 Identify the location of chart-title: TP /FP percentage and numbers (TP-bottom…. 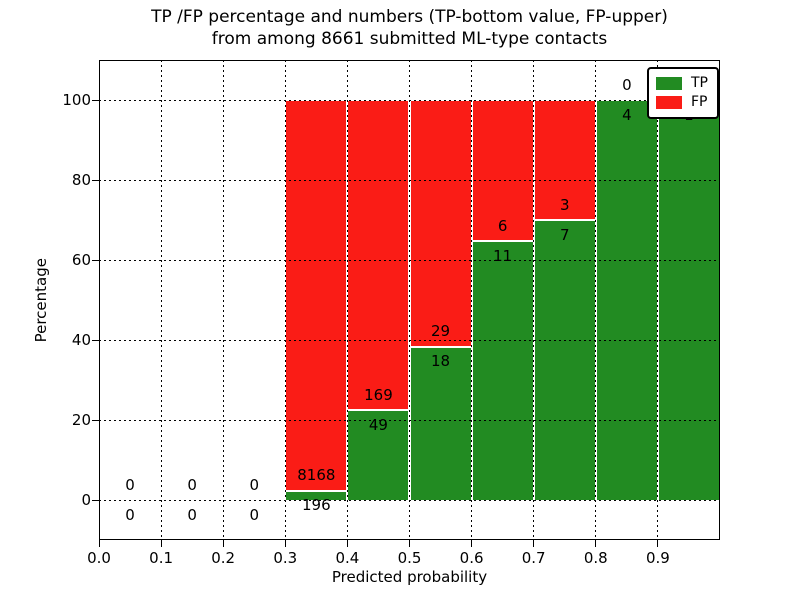
(409, 28).